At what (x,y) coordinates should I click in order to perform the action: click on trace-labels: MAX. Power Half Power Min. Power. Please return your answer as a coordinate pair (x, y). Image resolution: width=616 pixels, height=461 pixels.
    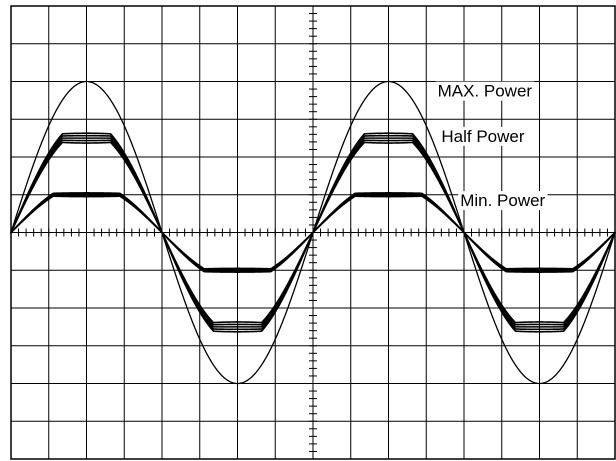
    Looking at the image, I should click on (491, 146).